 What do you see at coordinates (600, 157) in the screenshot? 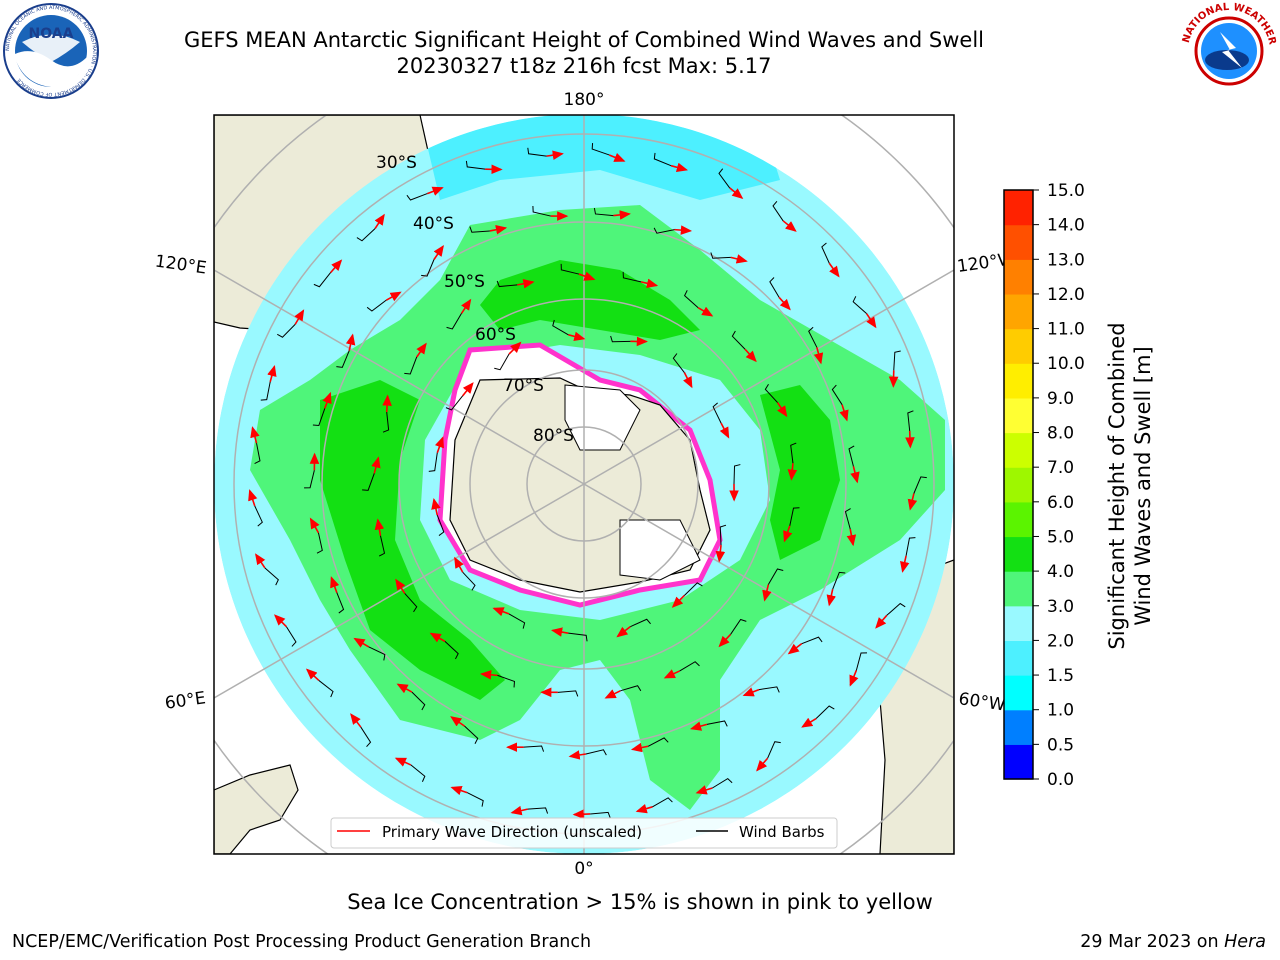
I see `band-2-0-edge-top` at bounding box center [600, 157].